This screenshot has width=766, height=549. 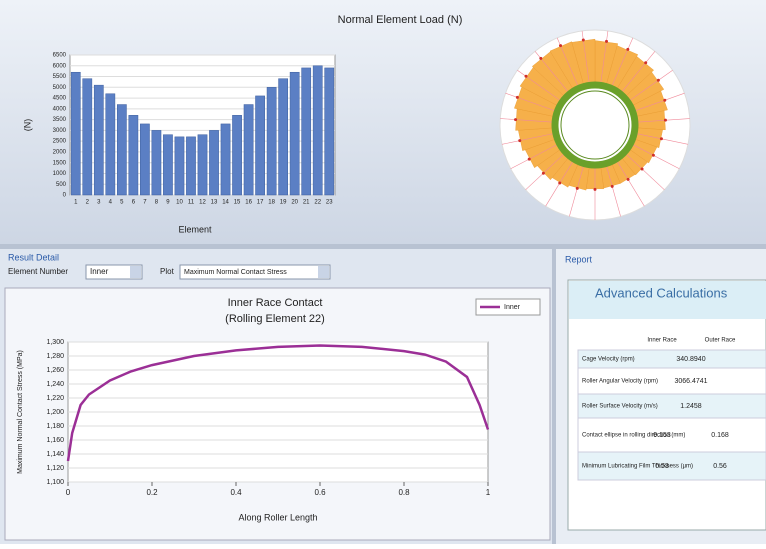 What do you see at coordinates (195, 229) in the screenshot?
I see `x-axis-label: Element` at bounding box center [195, 229].